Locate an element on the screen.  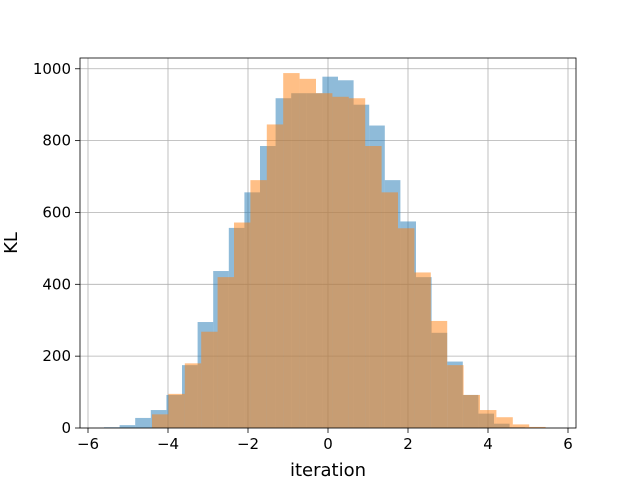
x-tick-label: 0 is located at coordinates (328, 444).